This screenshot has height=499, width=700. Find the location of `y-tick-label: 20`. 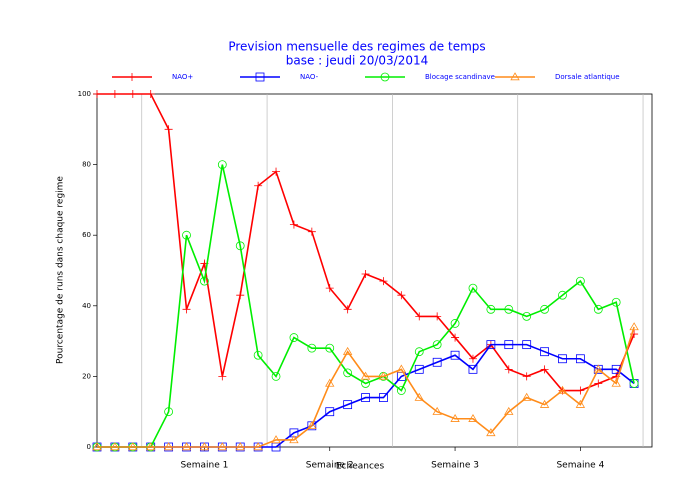

y-tick-label: 20 is located at coordinates (86, 376).